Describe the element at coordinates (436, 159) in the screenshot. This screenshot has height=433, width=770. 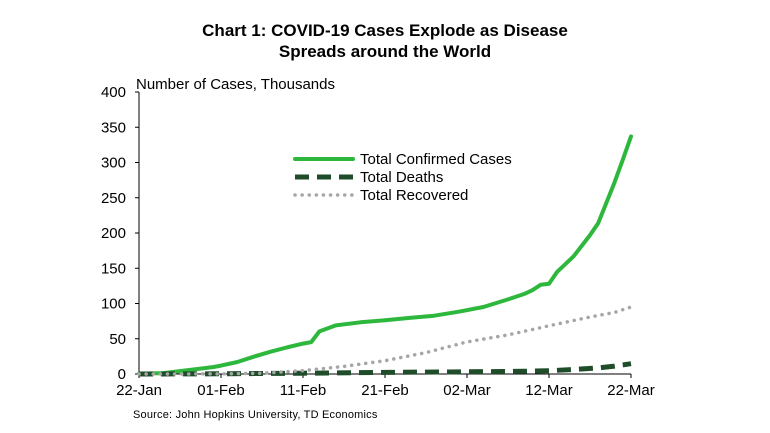
I see `legend-label-1: Total Confirmed Cases` at that location.